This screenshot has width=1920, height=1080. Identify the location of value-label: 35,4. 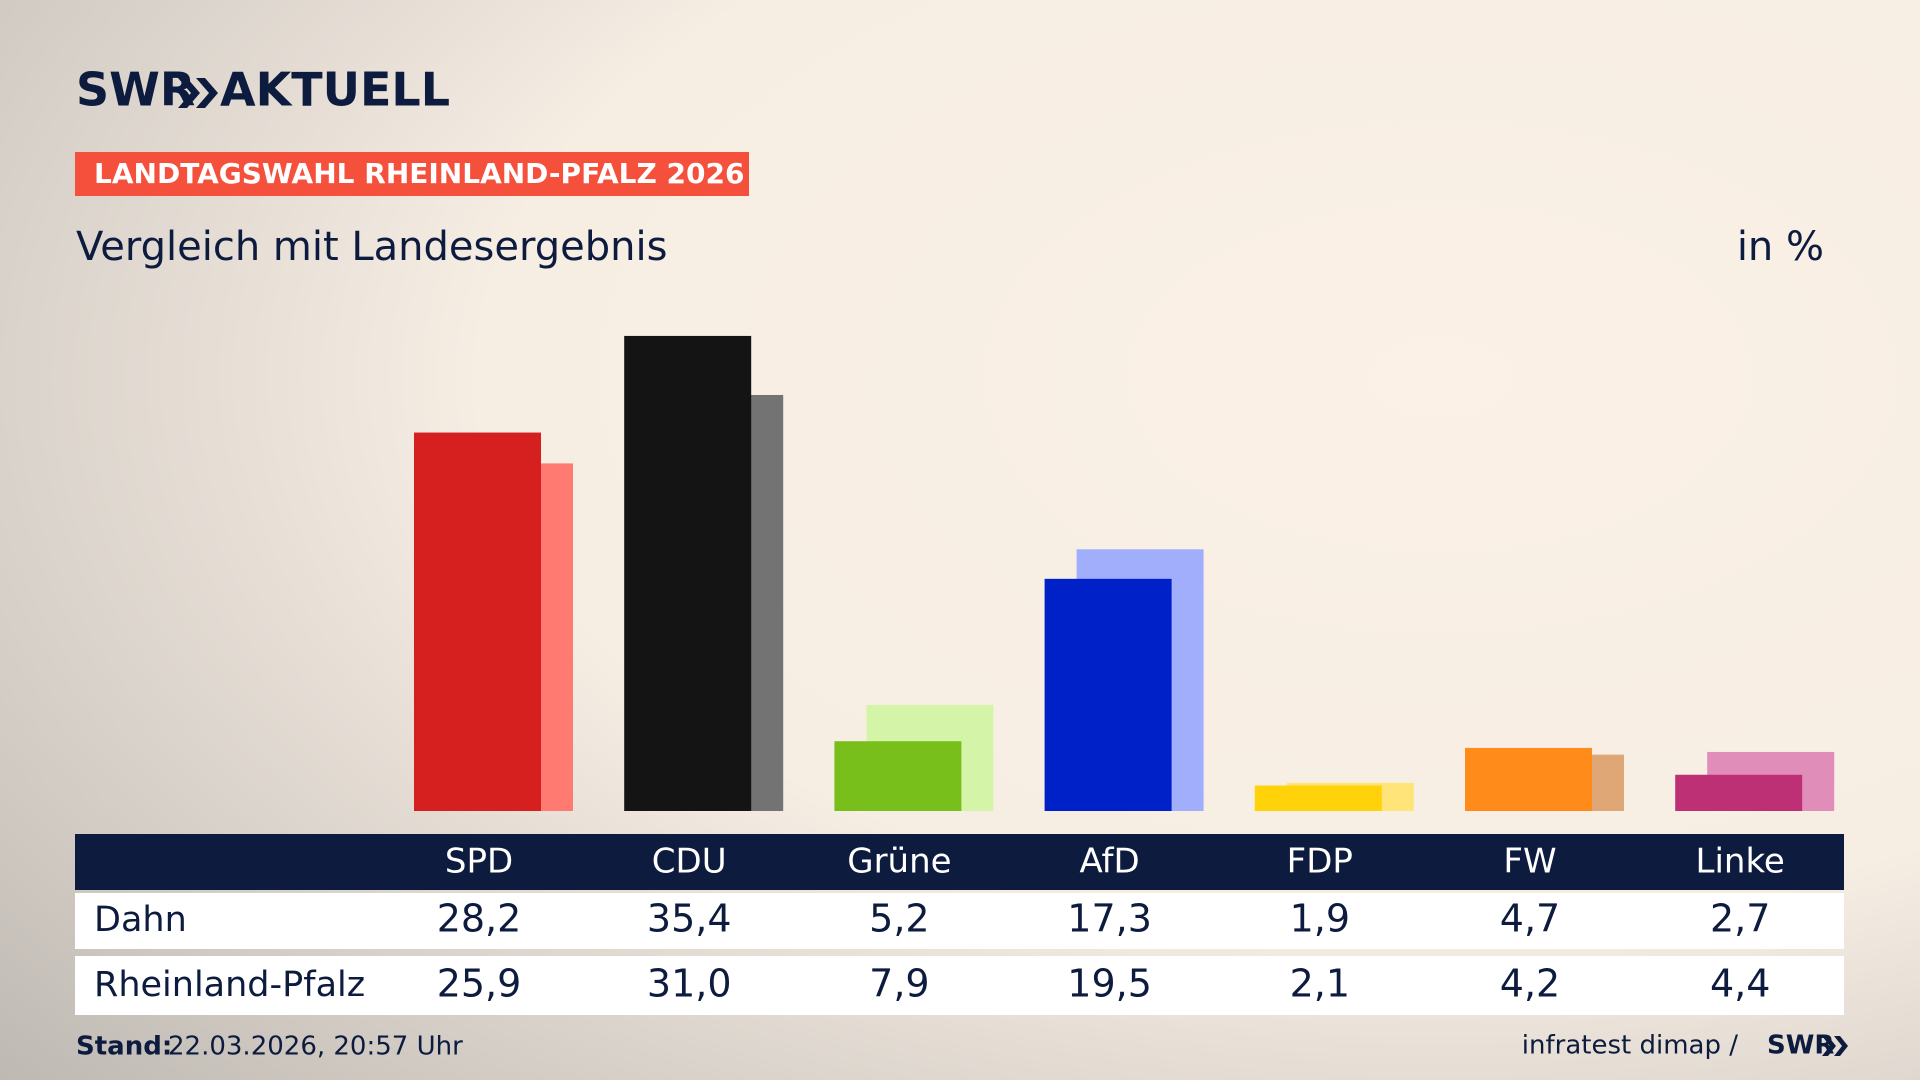
(689, 919).